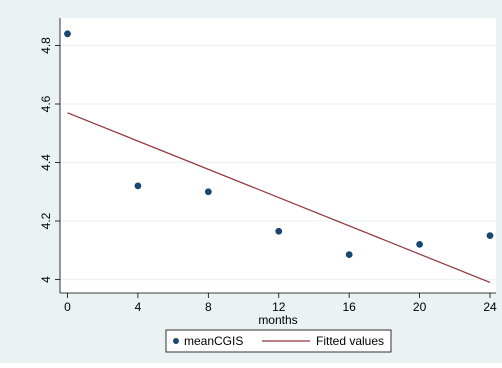 The image size is (502, 368). I want to click on x-tick-label: 12, so click(279, 307).